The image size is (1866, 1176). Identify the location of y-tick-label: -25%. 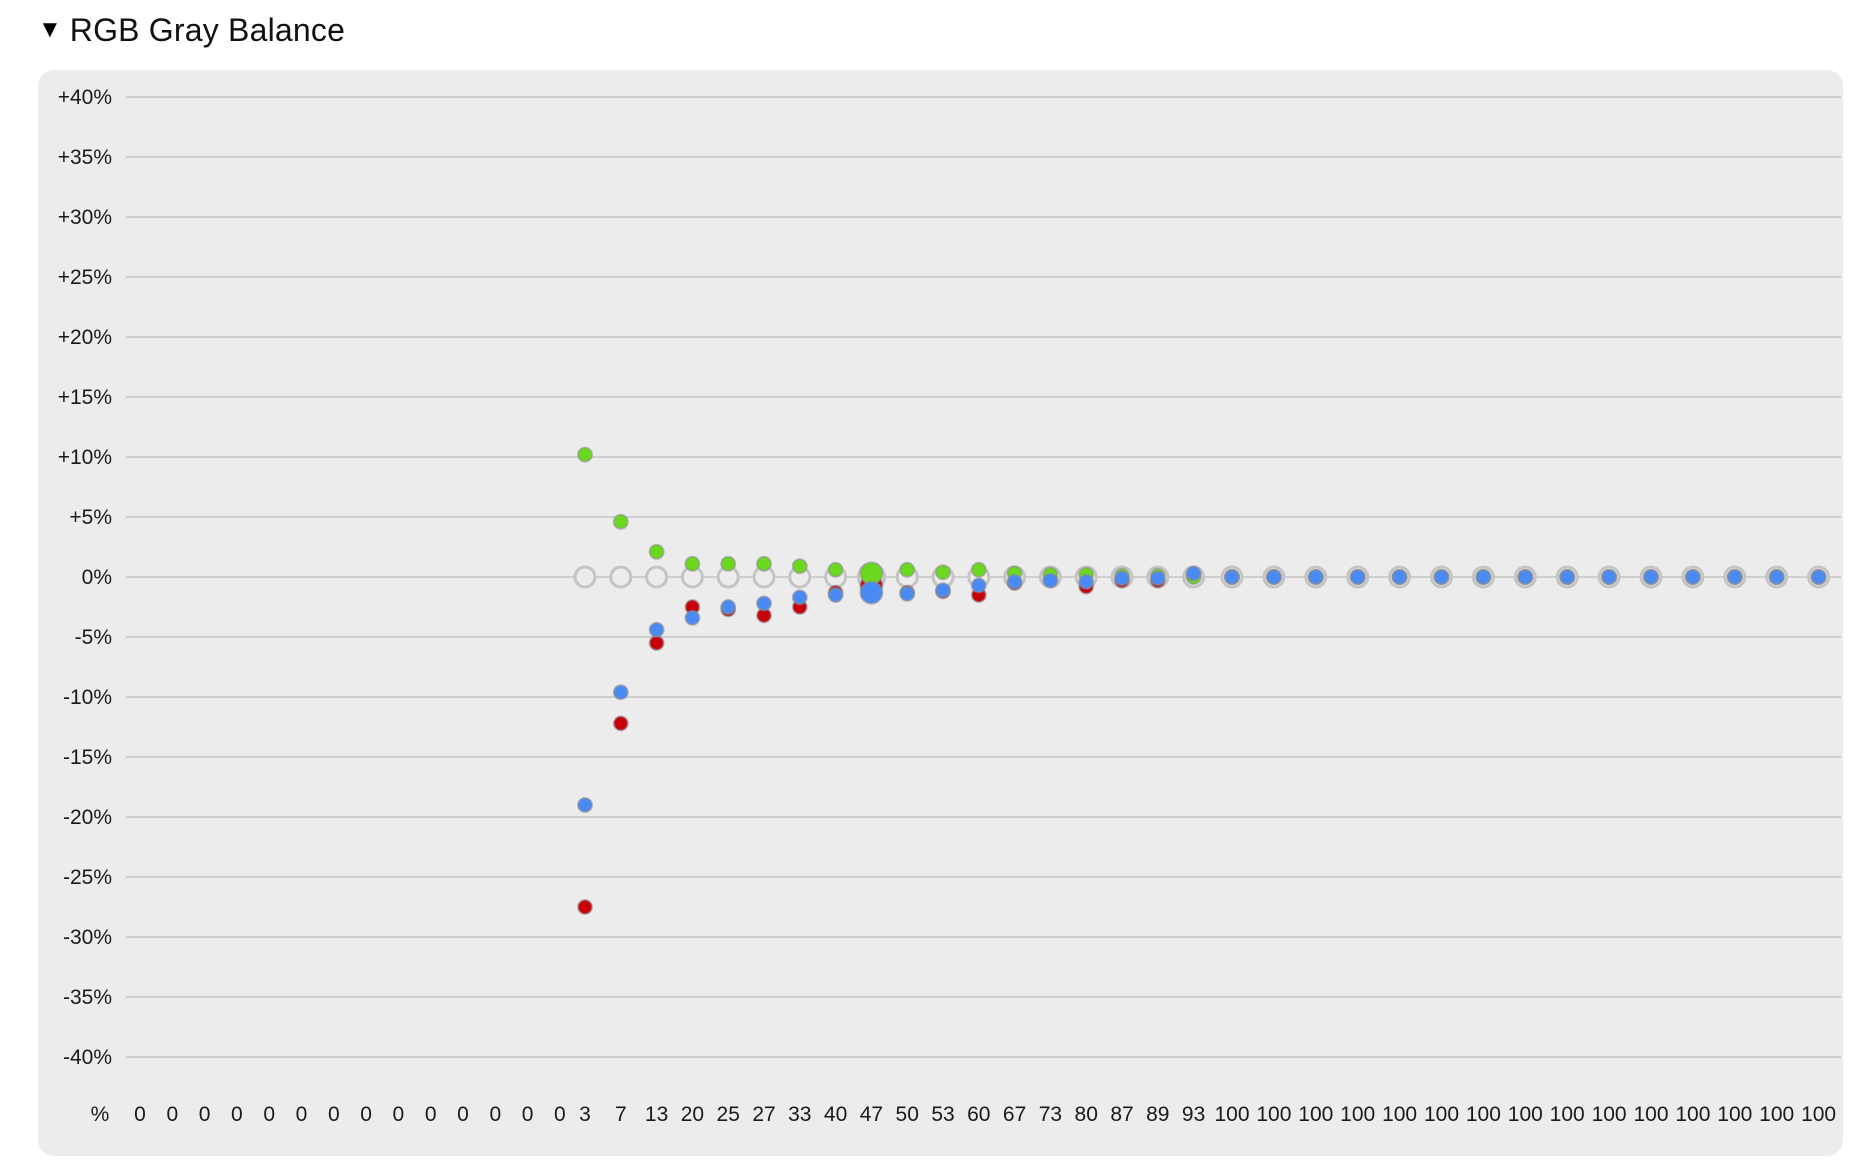
(87, 877).